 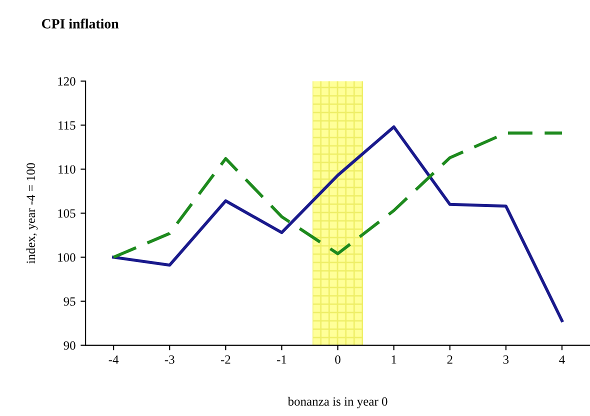 What do you see at coordinates (449, 359) in the screenshot?
I see `x-tick-label: 2` at bounding box center [449, 359].